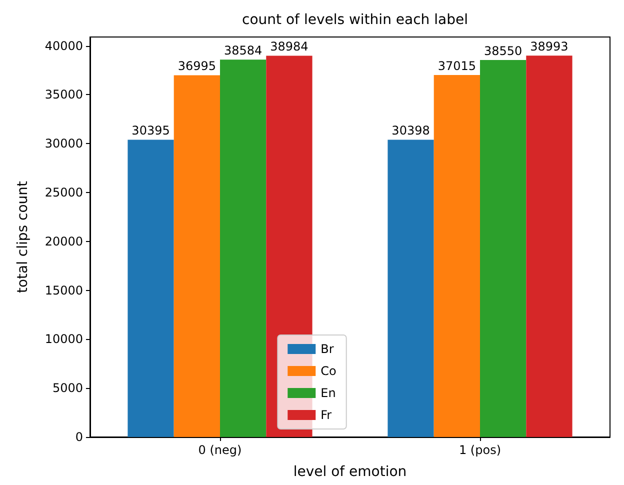 The image size is (624, 485). What do you see at coordinates (63, 143) in the screenshot?
I see `y-tick-label: 30000` at bounding box center [63, 143].